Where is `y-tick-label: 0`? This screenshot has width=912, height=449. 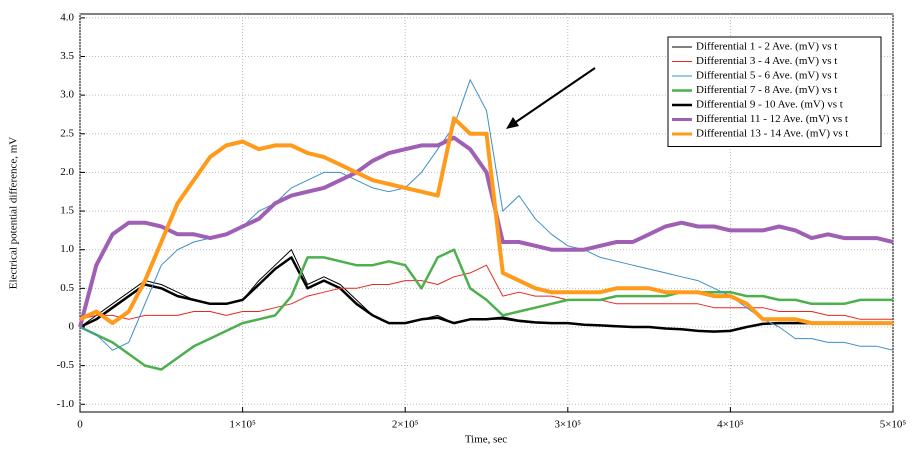
y-tick-label: 0 is located at coordinates (72, 327).